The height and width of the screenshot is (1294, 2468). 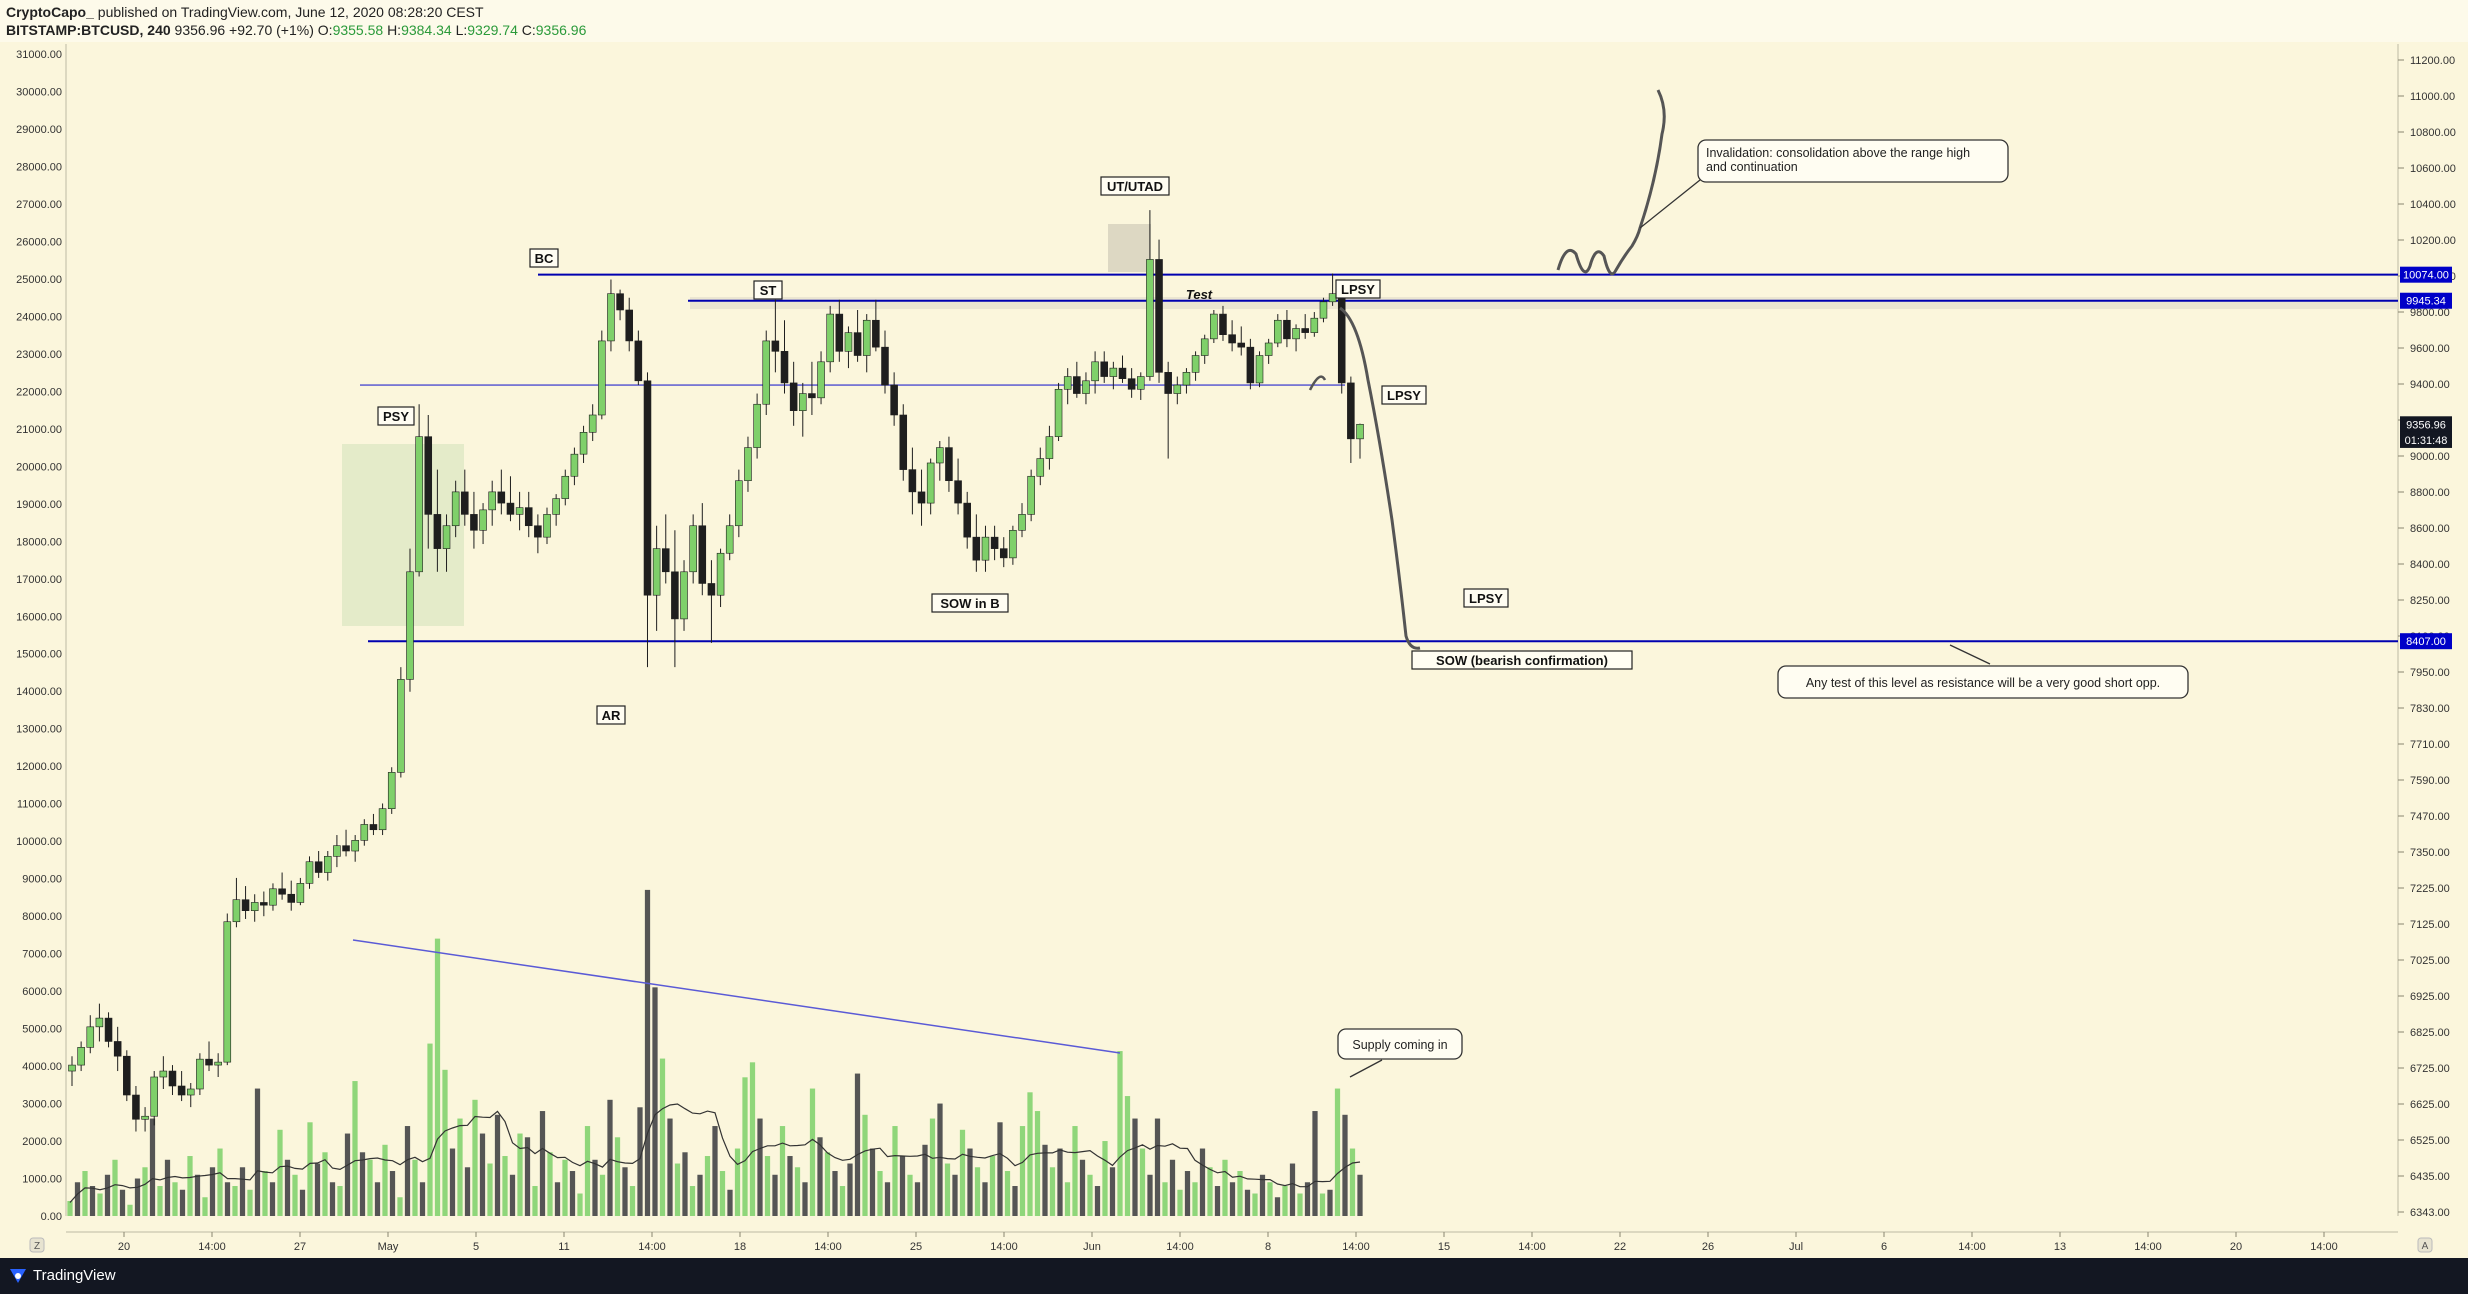 I want to click on time-tick-label: 13, so click(x=2060, y=1247).